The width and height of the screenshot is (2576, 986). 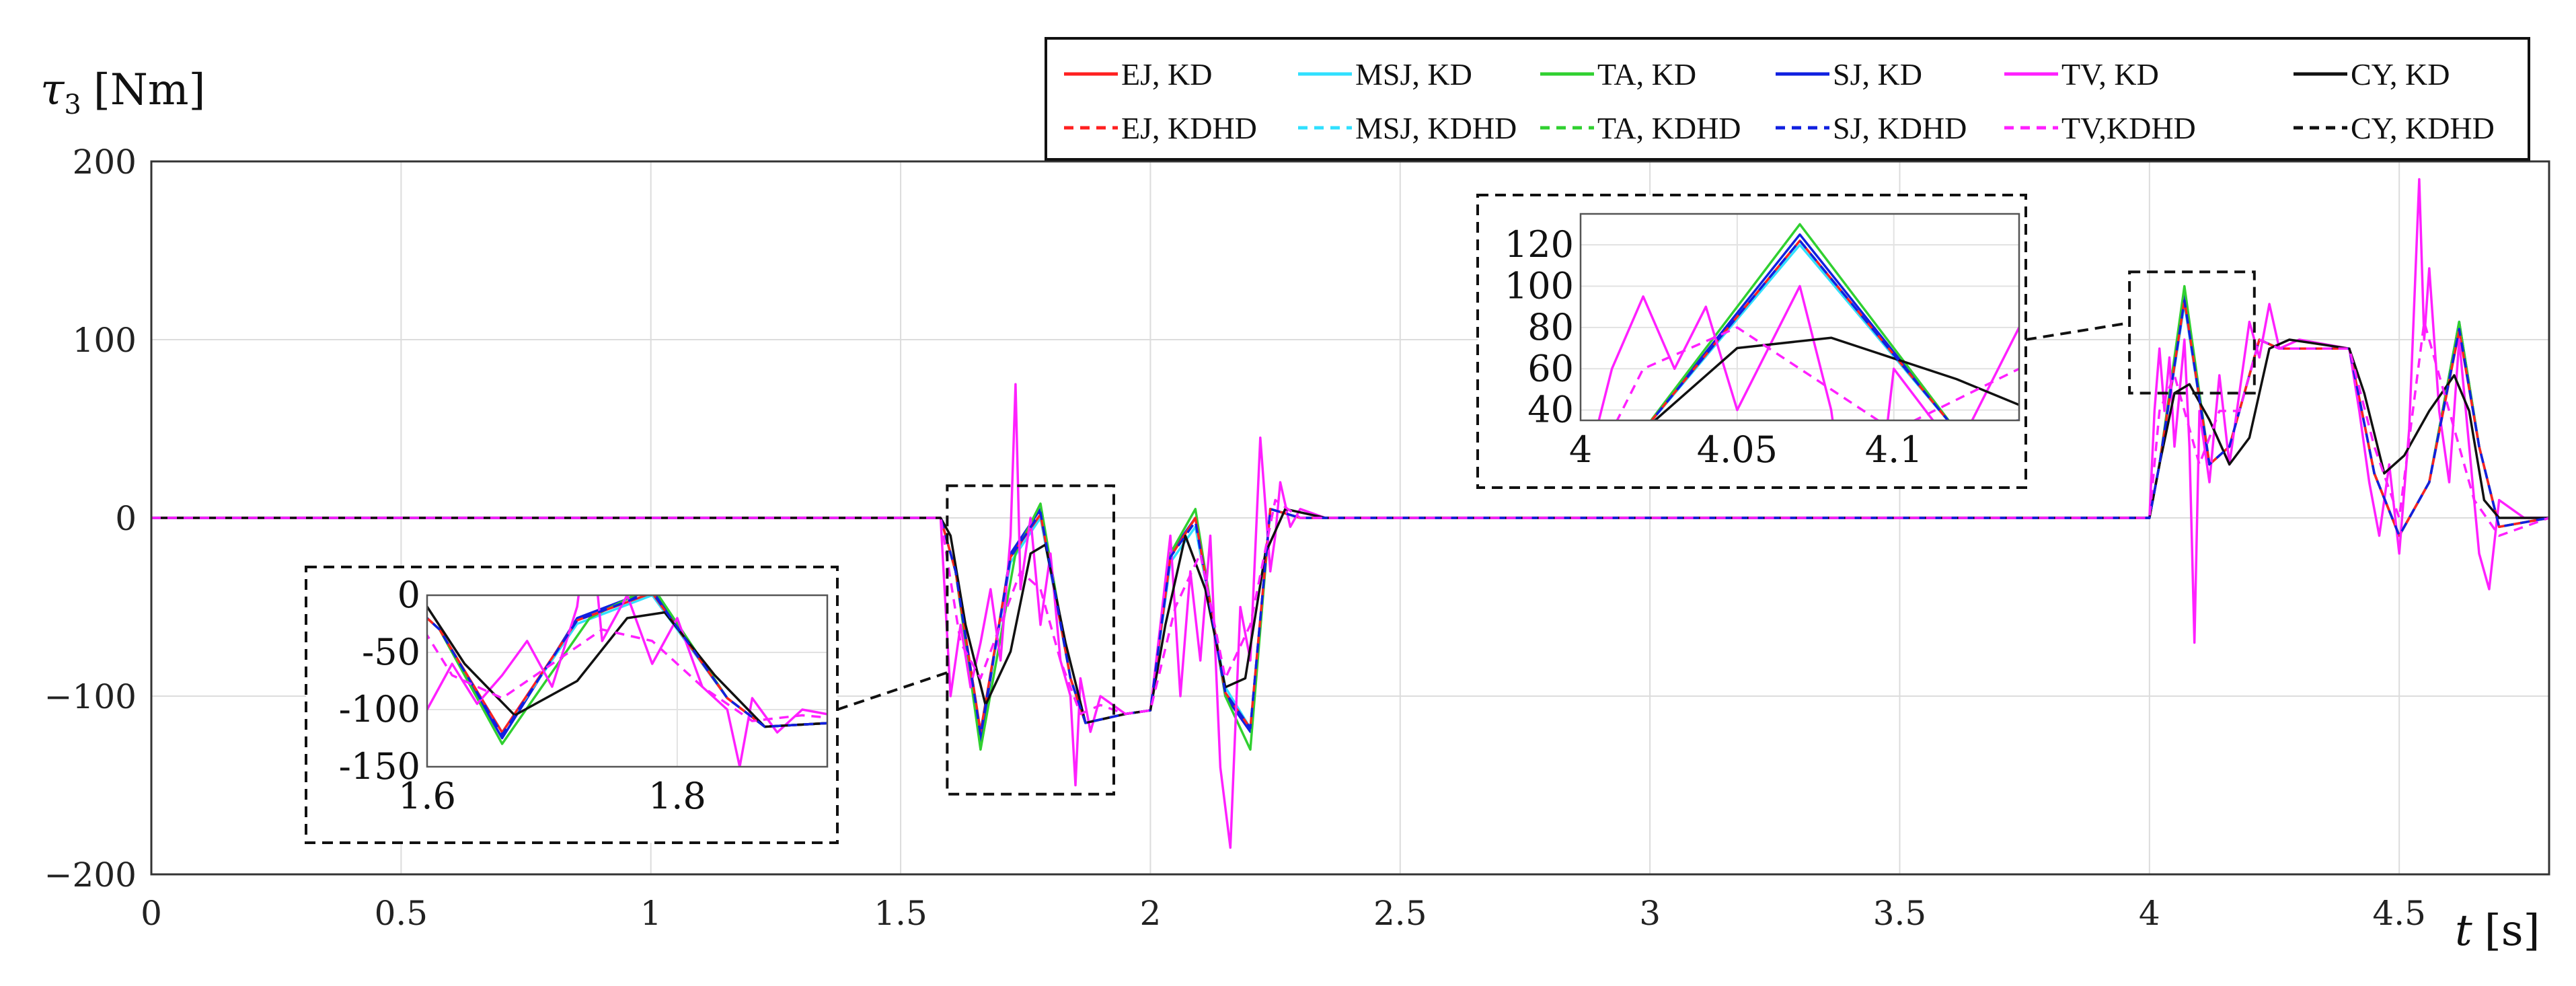 What do you see at coordinates (900, 913) in the screenshot?
I see `x-tick-label: 1.5` at bounding box center [900, 913].